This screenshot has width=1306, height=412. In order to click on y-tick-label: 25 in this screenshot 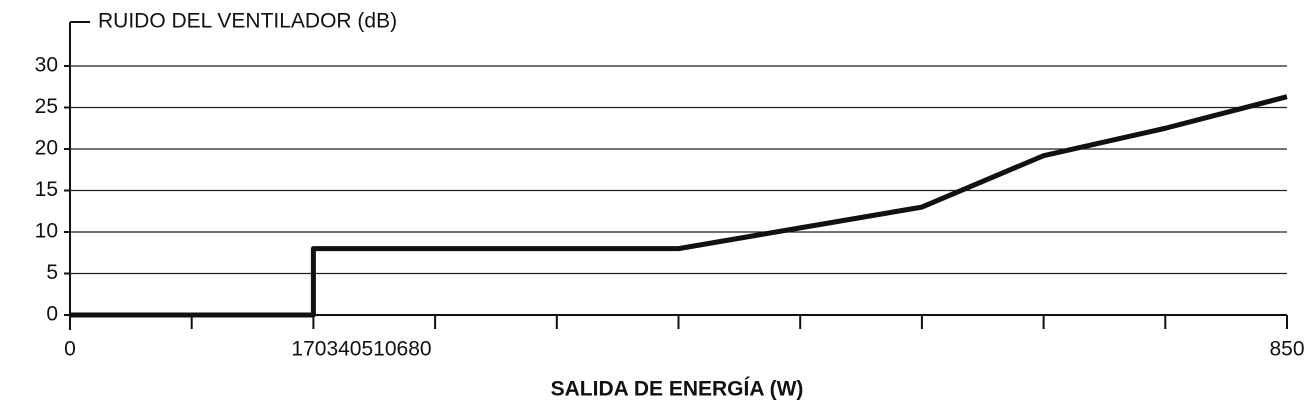, I will do `click(46, 106)`.